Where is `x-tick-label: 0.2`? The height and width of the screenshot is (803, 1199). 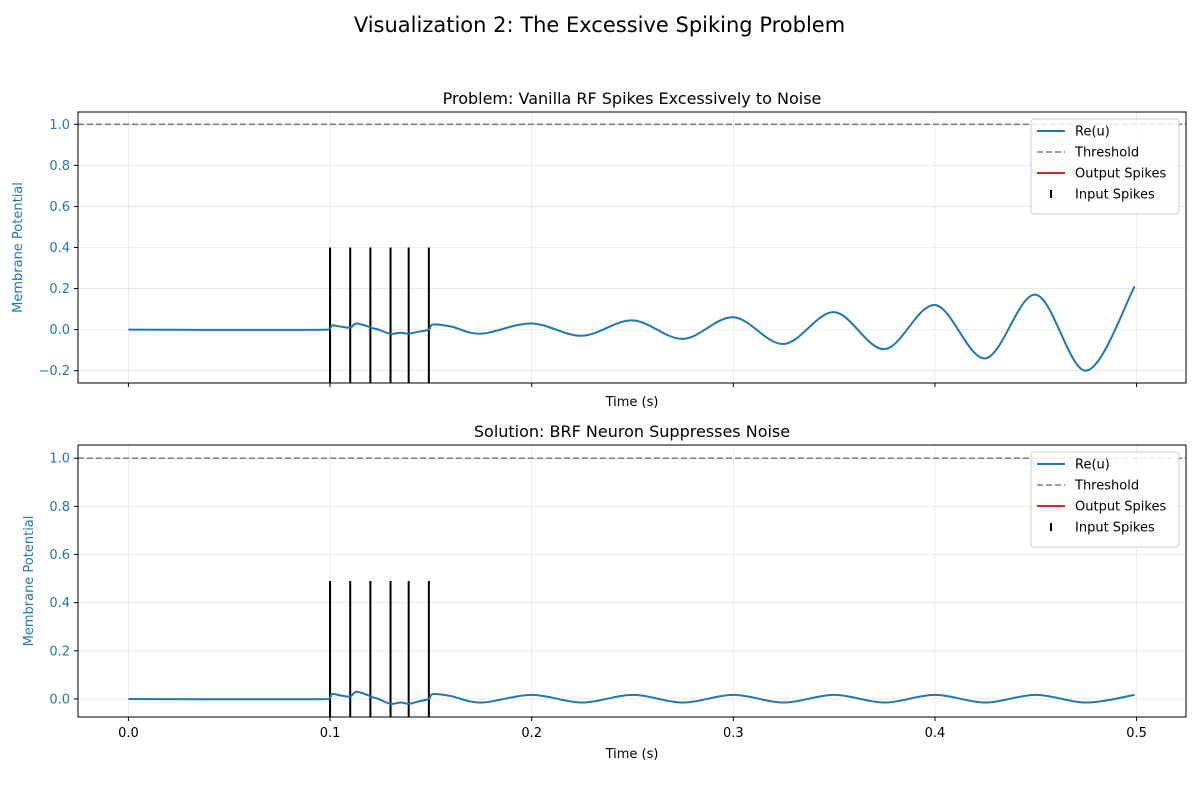
x-tick-label: 0.2 is located at coordinates (531, 733).